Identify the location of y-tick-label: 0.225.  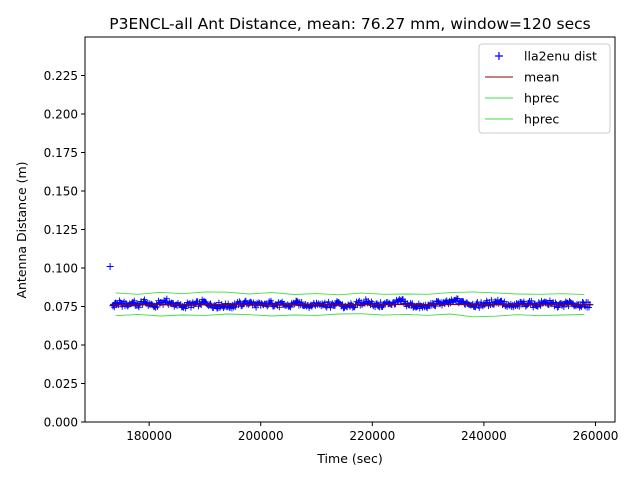
(61, 76).